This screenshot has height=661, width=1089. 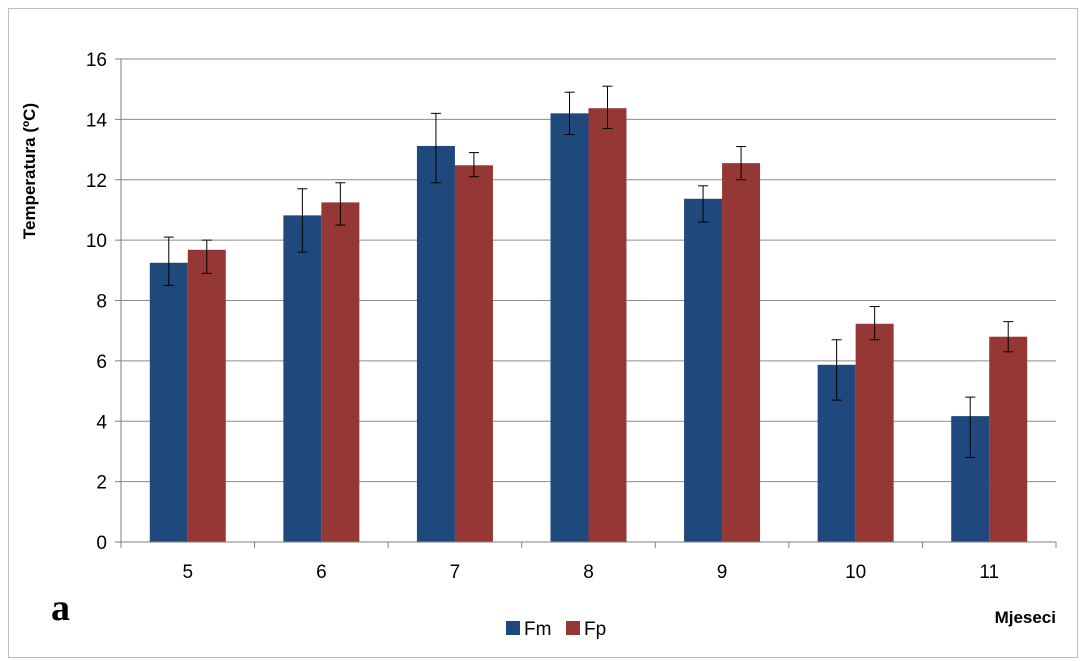 I want to click on legend: Fm Fp, so click(x=556, y=629).